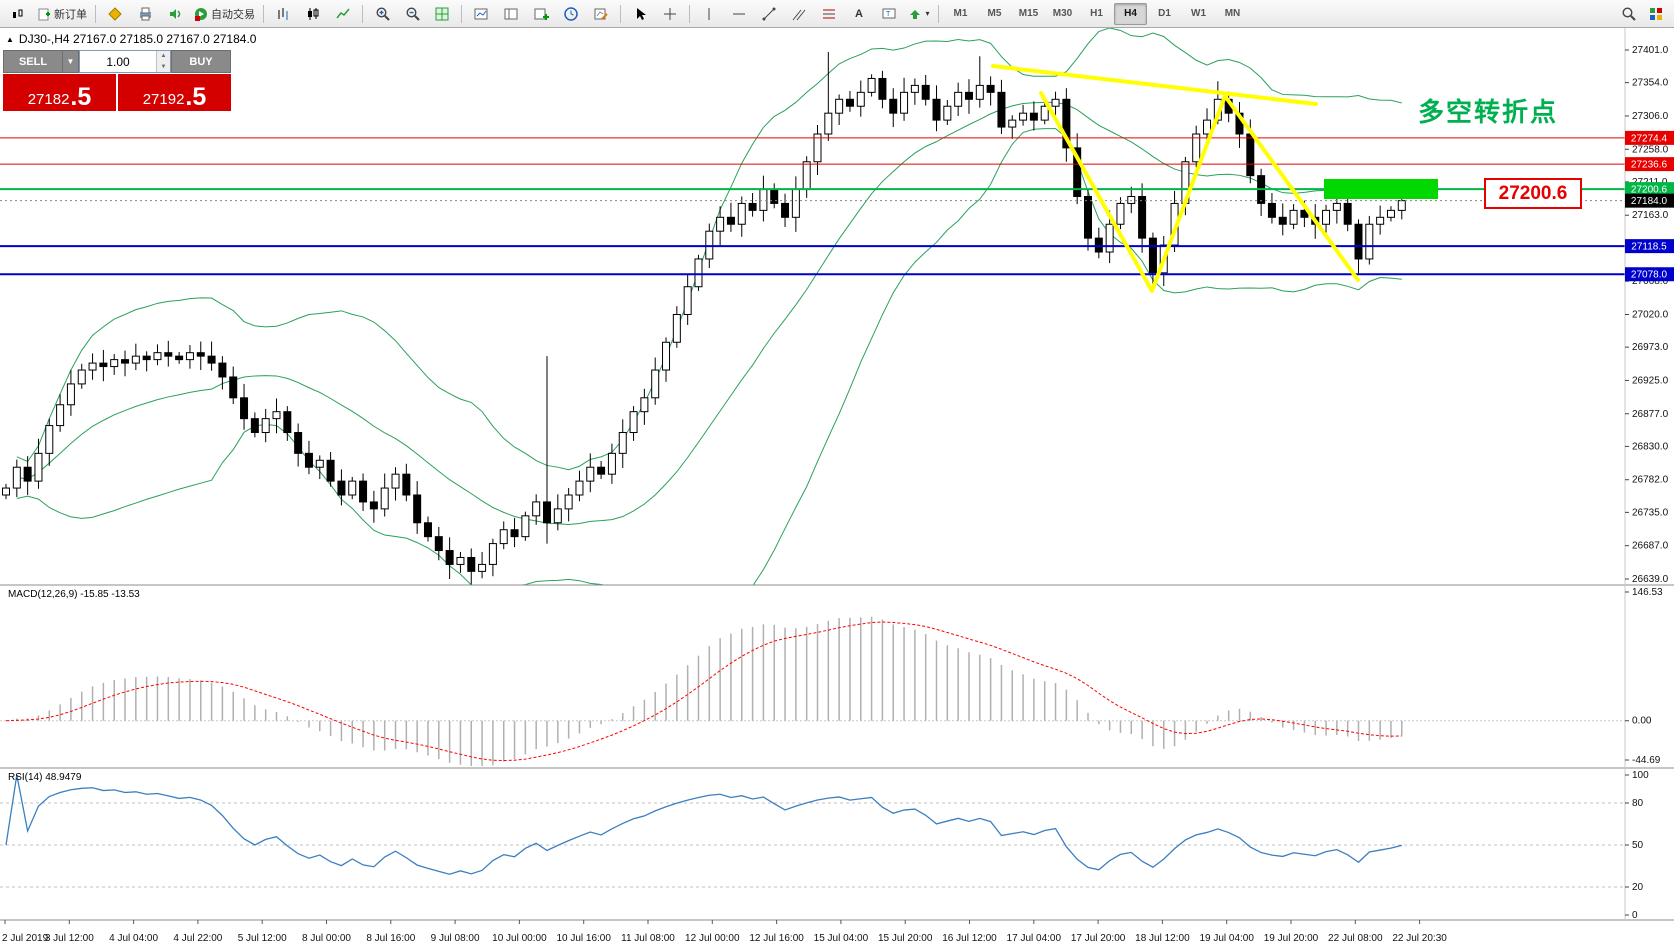  What do you see at coordinates (283, 14) in the screenshot?
I see `bar-chart-mode-icon` at bounding box center [283, 14].